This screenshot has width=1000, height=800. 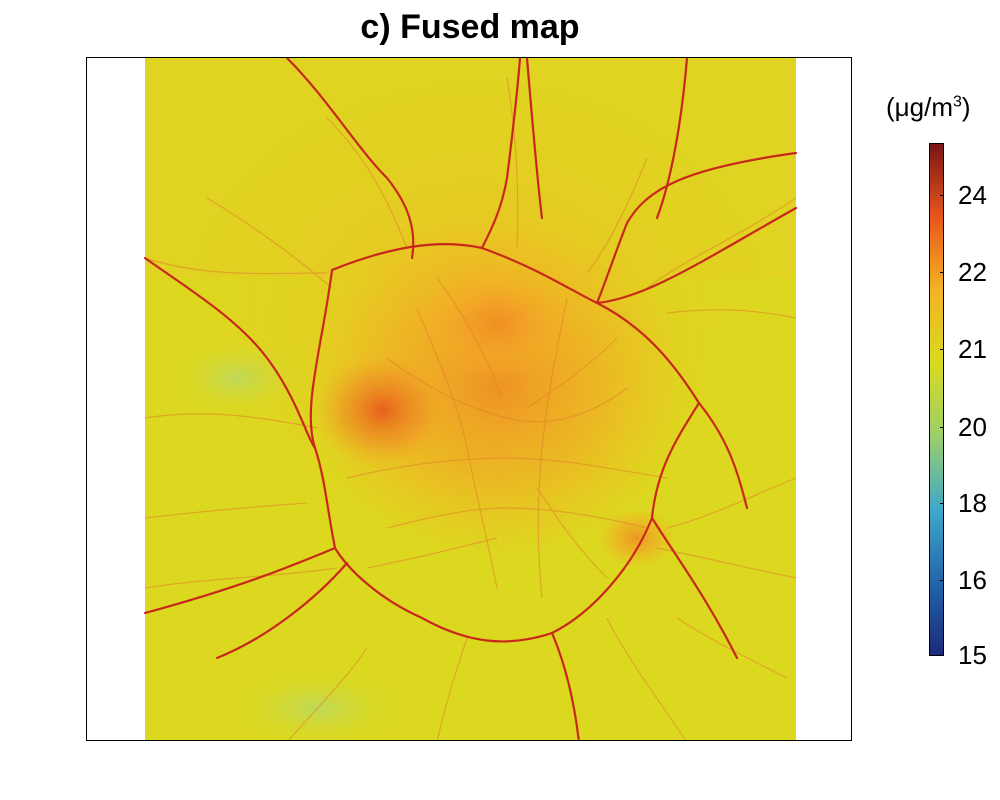 What do you see at coordinates (972, 349) in the screenshot?
I see `colorbar-tick-label: 21` at bounding box center [972, 349].